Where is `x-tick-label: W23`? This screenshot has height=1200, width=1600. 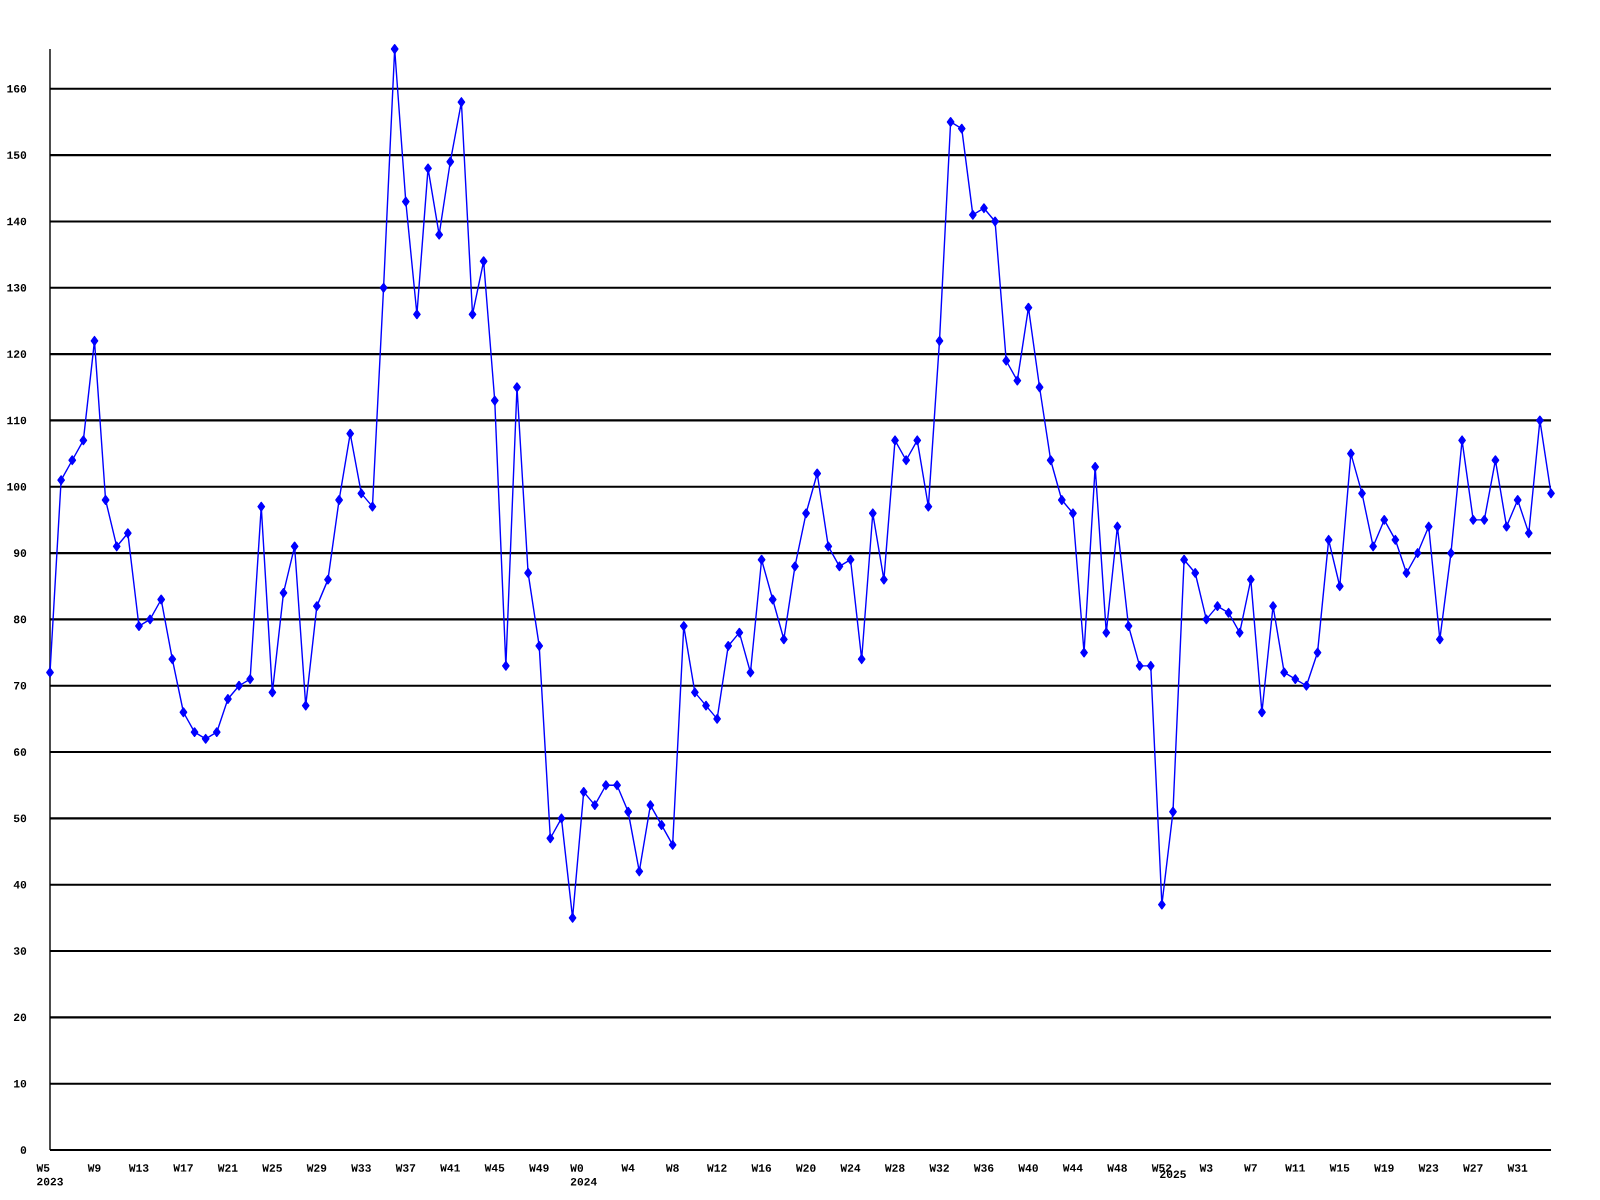 x-tick-label: W23 is located at coordinates (1428, 1168).